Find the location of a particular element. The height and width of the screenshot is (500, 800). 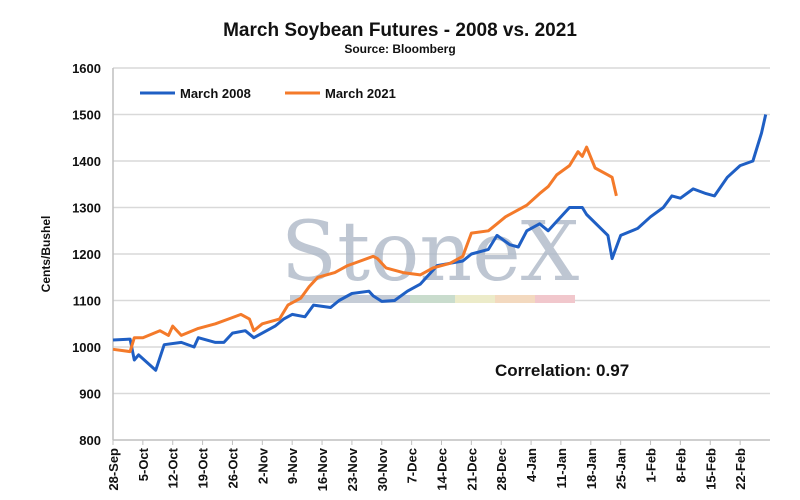

watermark-text: StoneX is located at coordinates (430, 252).